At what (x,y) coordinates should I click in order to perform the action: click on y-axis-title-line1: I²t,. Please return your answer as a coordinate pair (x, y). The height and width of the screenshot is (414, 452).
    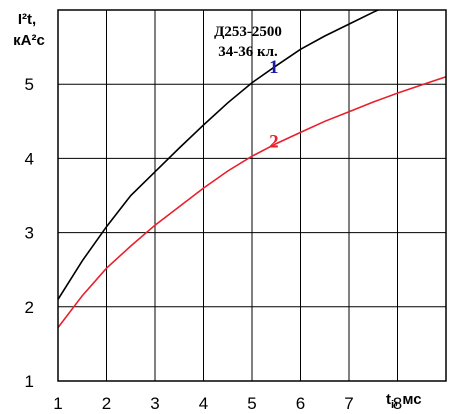
    Looking at the image, I should click on (27, 19).